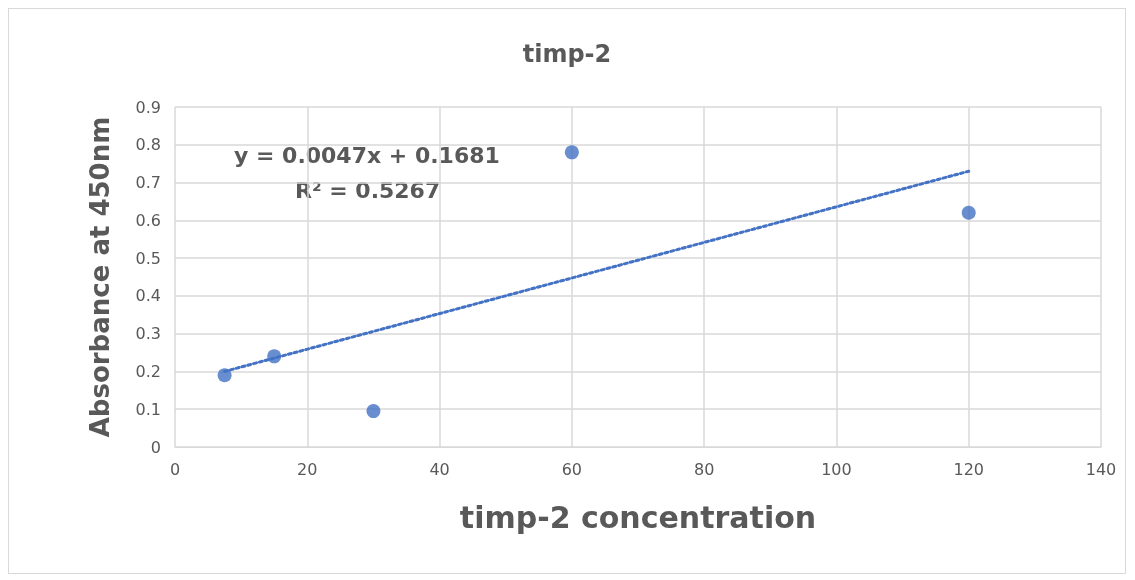  Describe the element at coordinates (439, 469) in the screenshot. I see `x-tick-label: 40` at that location.